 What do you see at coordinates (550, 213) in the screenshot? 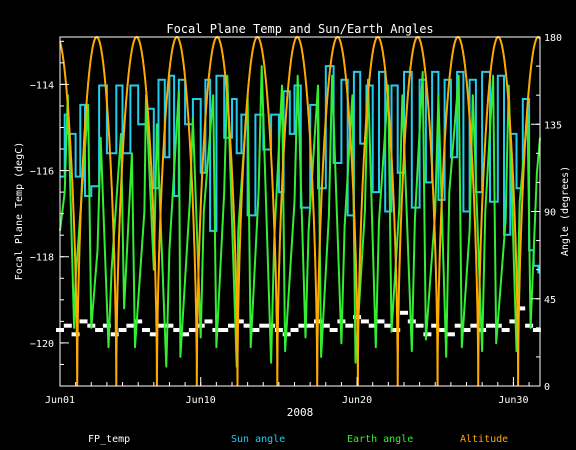
I see `y2-tick-label: 90` at bounding box center [550, 213].